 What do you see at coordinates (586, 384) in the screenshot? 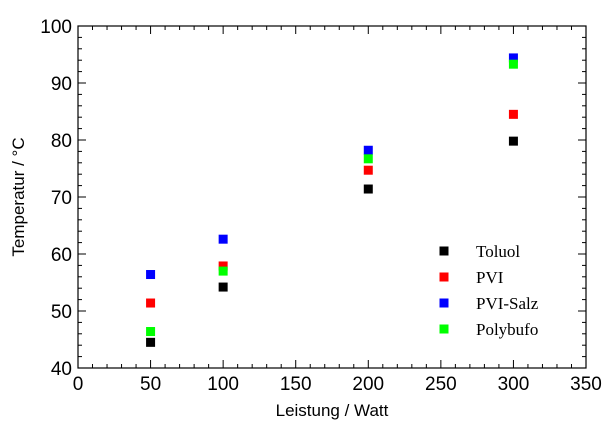
I see `x-tick-label: 350` at bounding box center [586, 384].